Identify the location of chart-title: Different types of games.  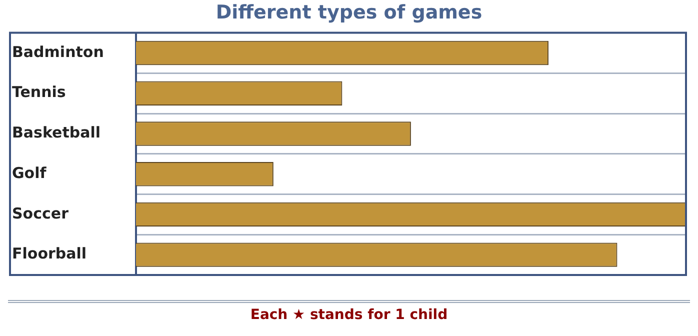
(349, 12).